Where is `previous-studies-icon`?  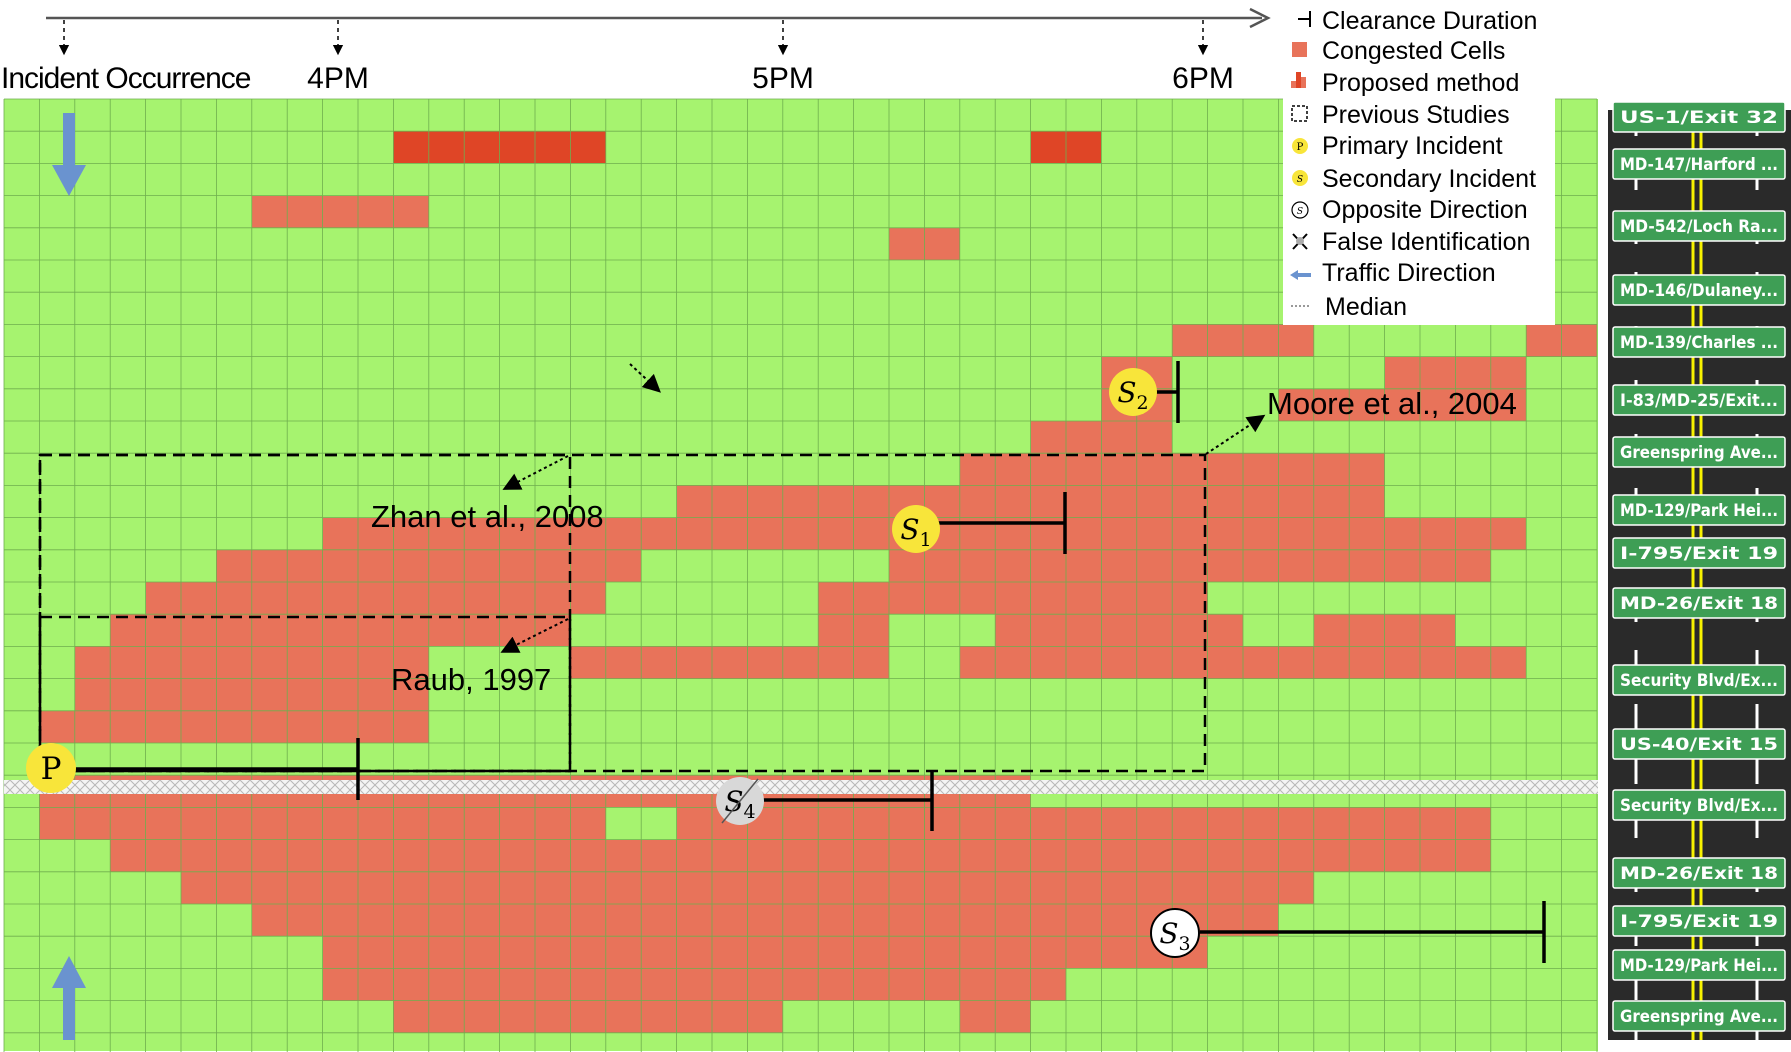 previous-studies-icon is located at coordinates (1299, 113).